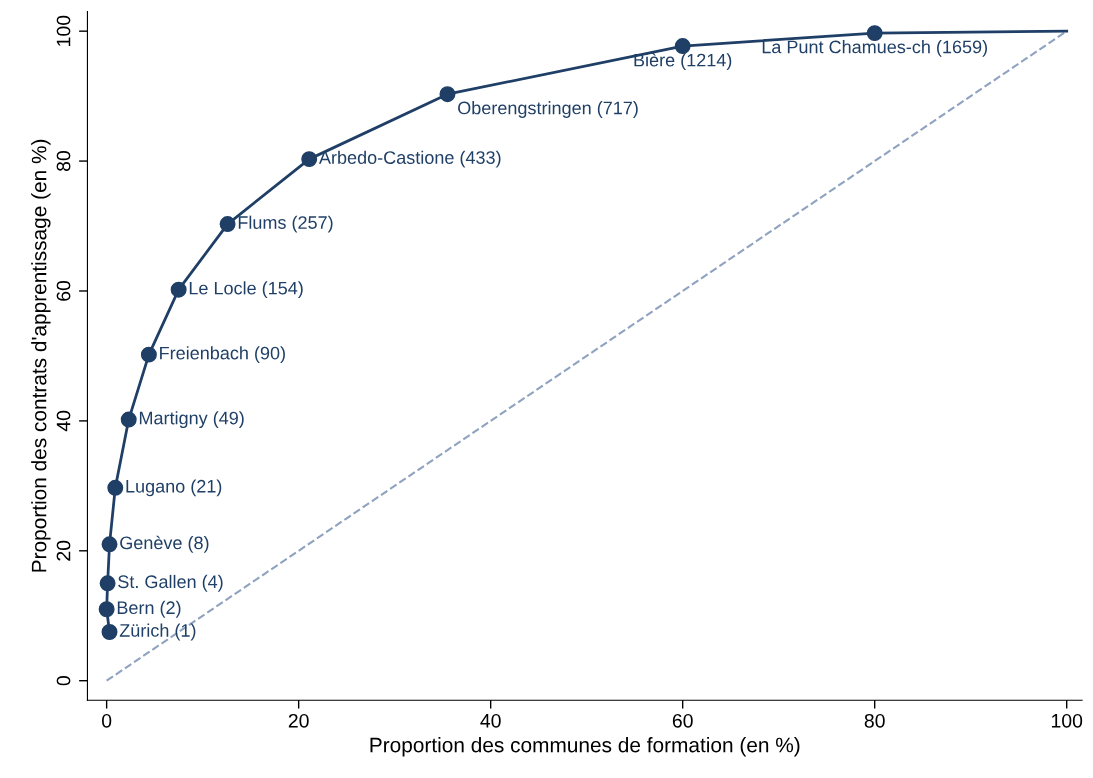 The image size is (1093, 778). What do you see at coordinates (285, 224) in the screenshot?
I see `annotation: Flums (257)` at bounding box center [285, 224].